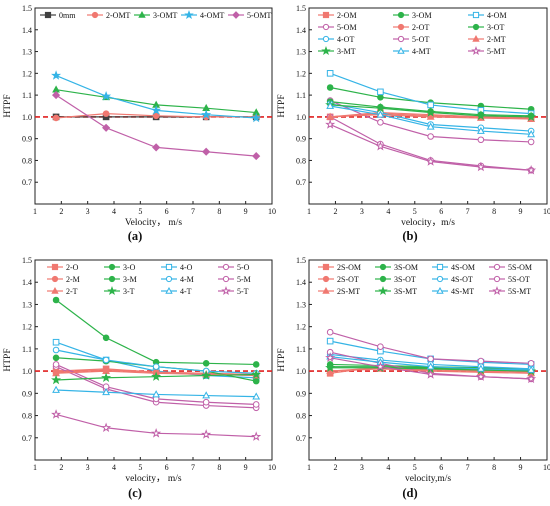 The image size is (550, 506). Describe the element at coordinates (463, 267) in the screenshot. I see `legend-label: 4S-OM` at that location.